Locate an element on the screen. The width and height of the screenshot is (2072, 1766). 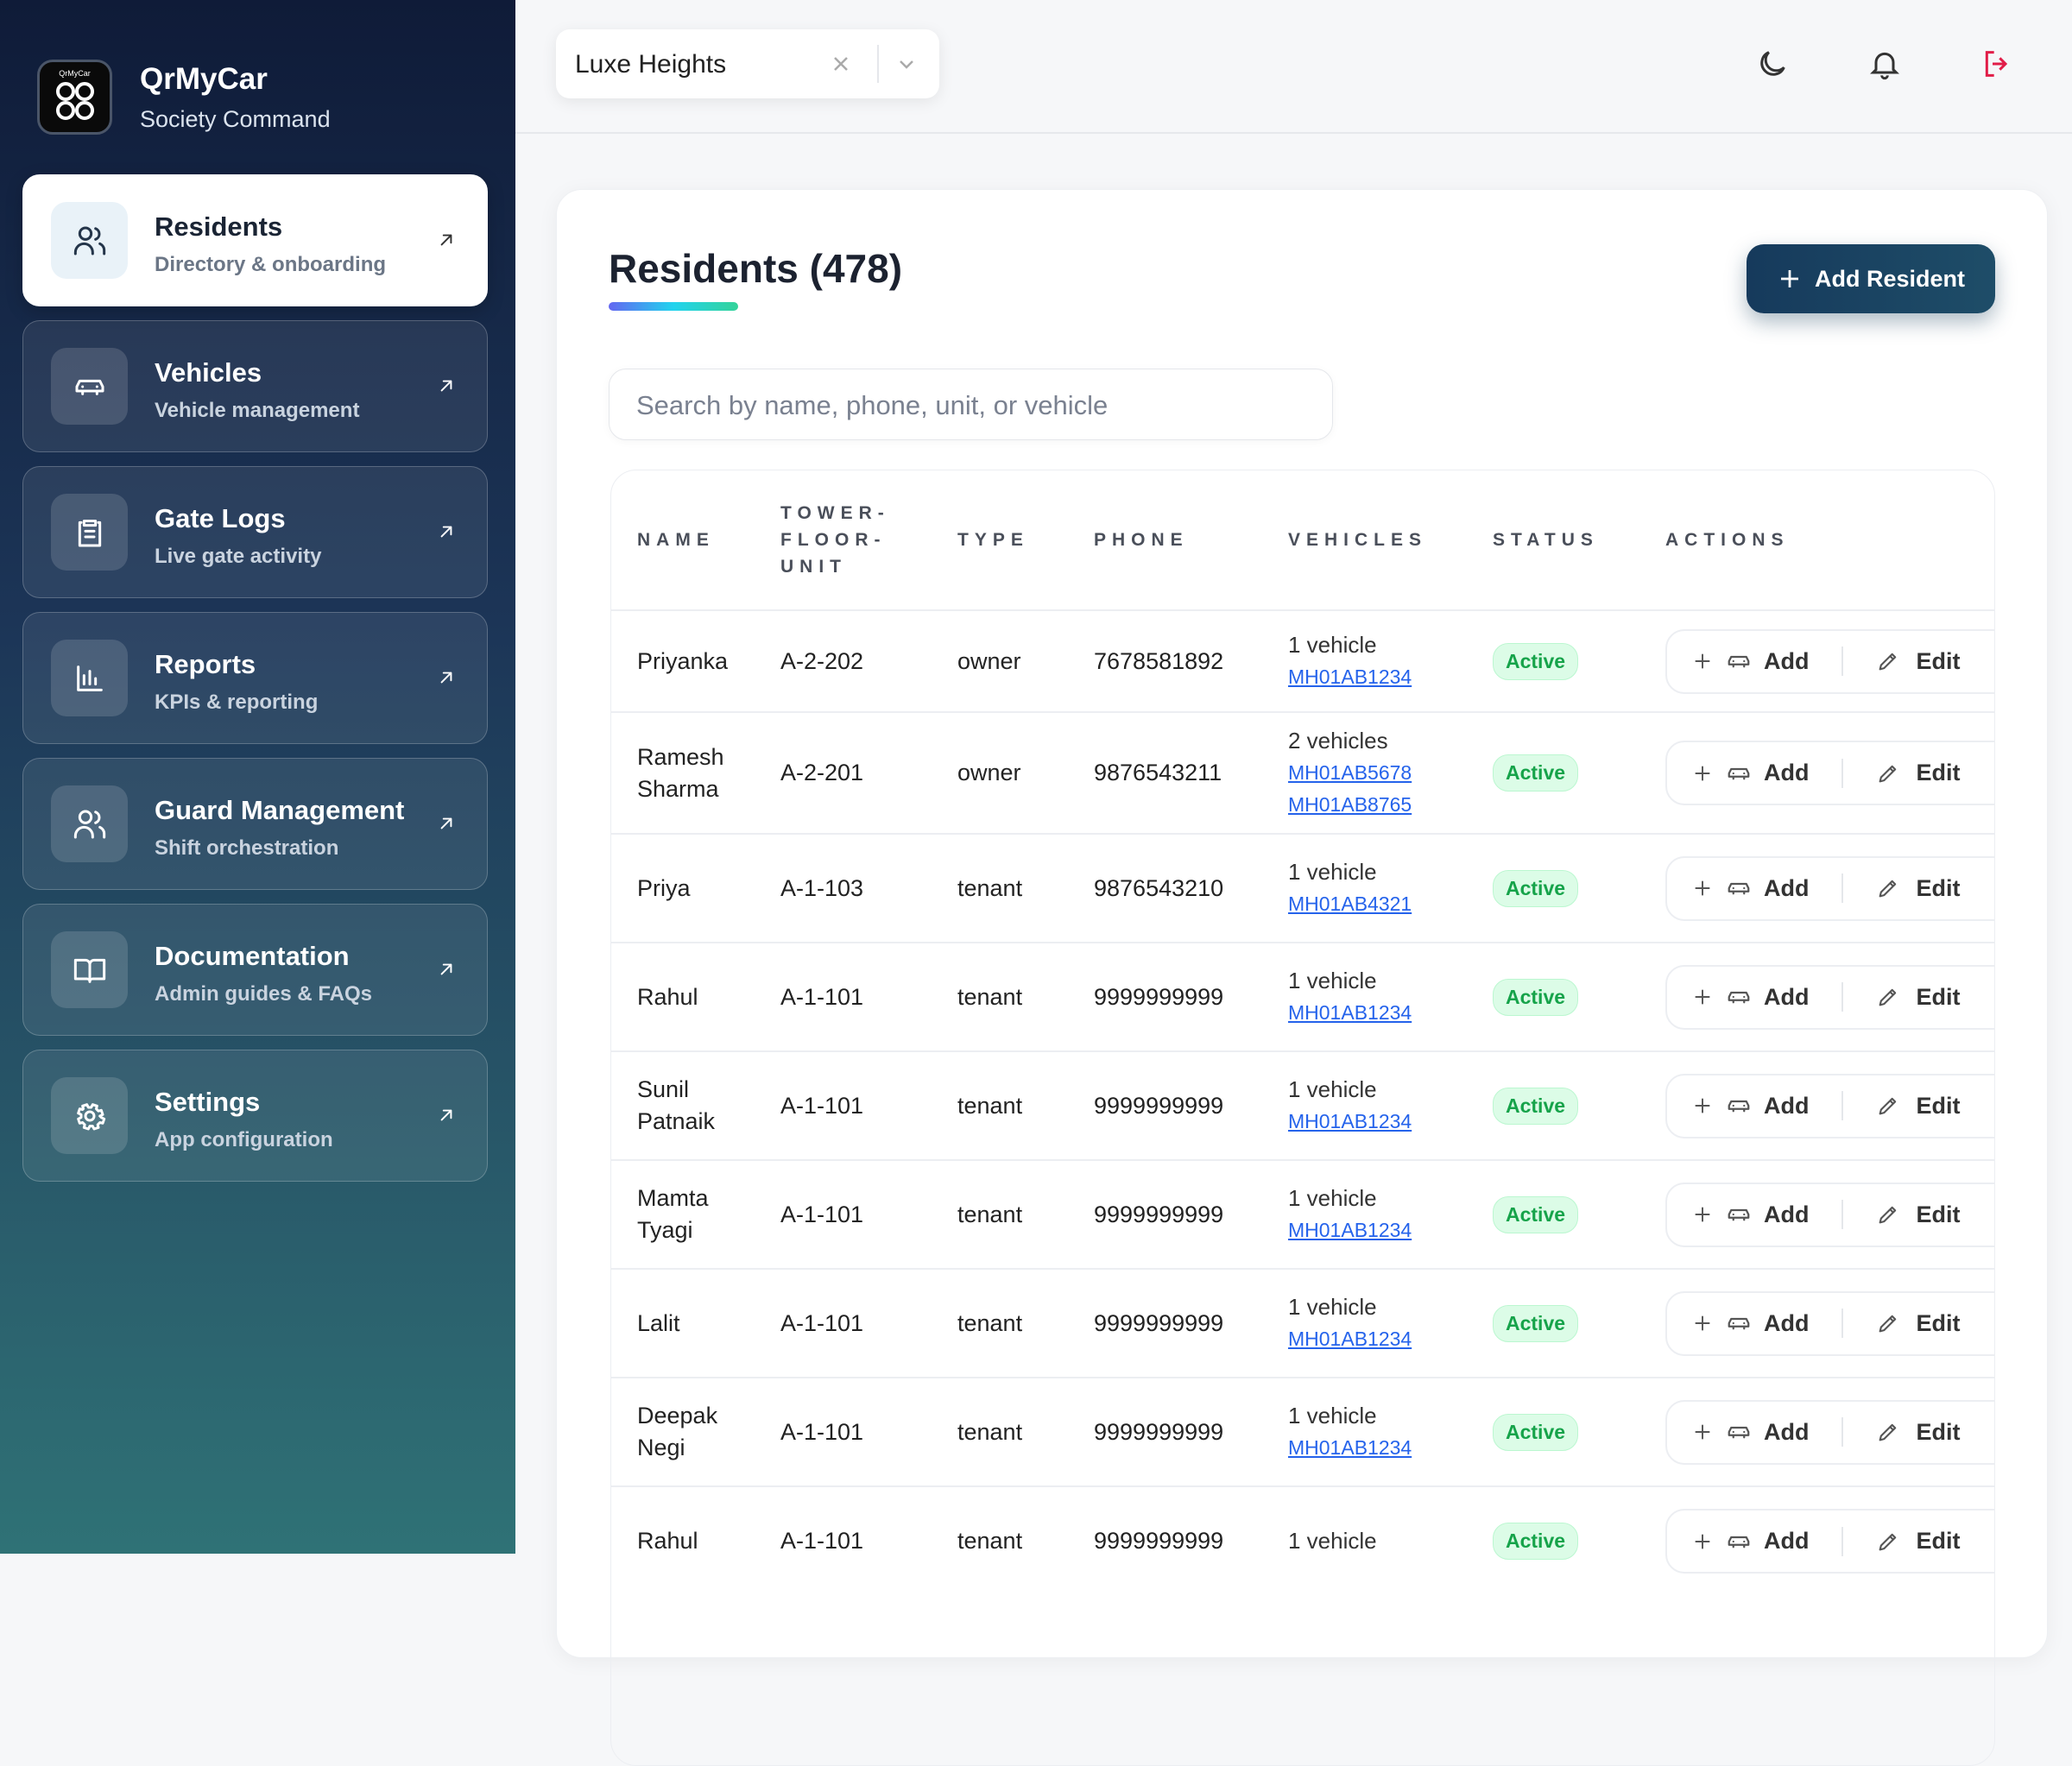
nav-title: Reports is located at coordinates (205, 664).